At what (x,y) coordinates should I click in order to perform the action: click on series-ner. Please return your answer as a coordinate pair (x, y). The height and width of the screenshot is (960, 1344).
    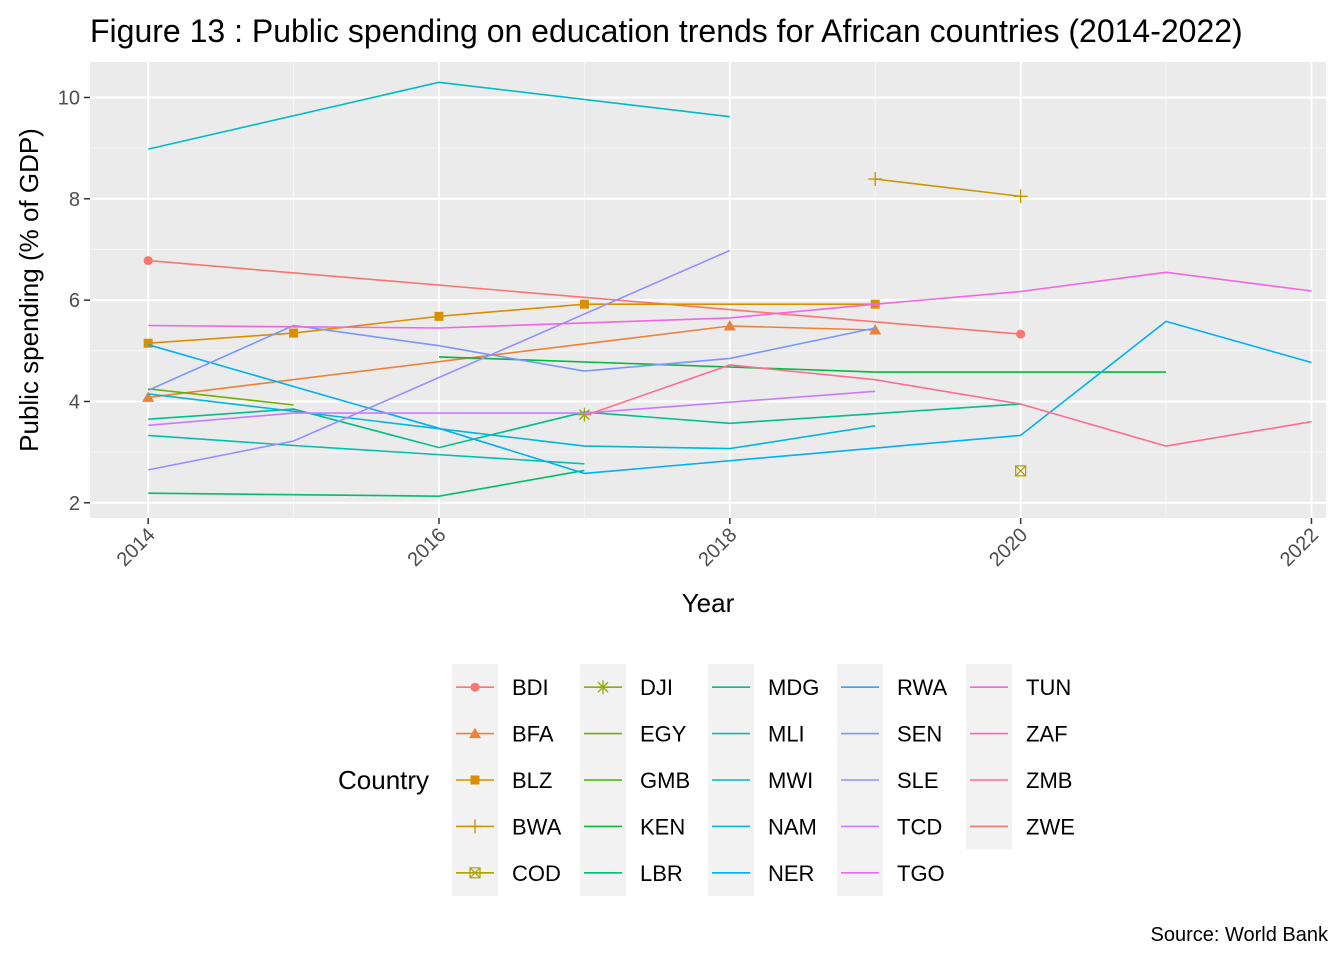
    Looking at the image, I should click on (729, 397).